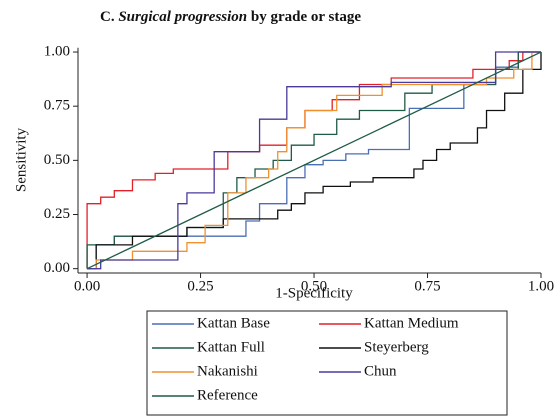 This screenshot has height=420, width=556. What do you see at coordinates (21, 159) in the screenshot?
I see `y-axis-label: Sensitivity` at bounding box center [21, 159].